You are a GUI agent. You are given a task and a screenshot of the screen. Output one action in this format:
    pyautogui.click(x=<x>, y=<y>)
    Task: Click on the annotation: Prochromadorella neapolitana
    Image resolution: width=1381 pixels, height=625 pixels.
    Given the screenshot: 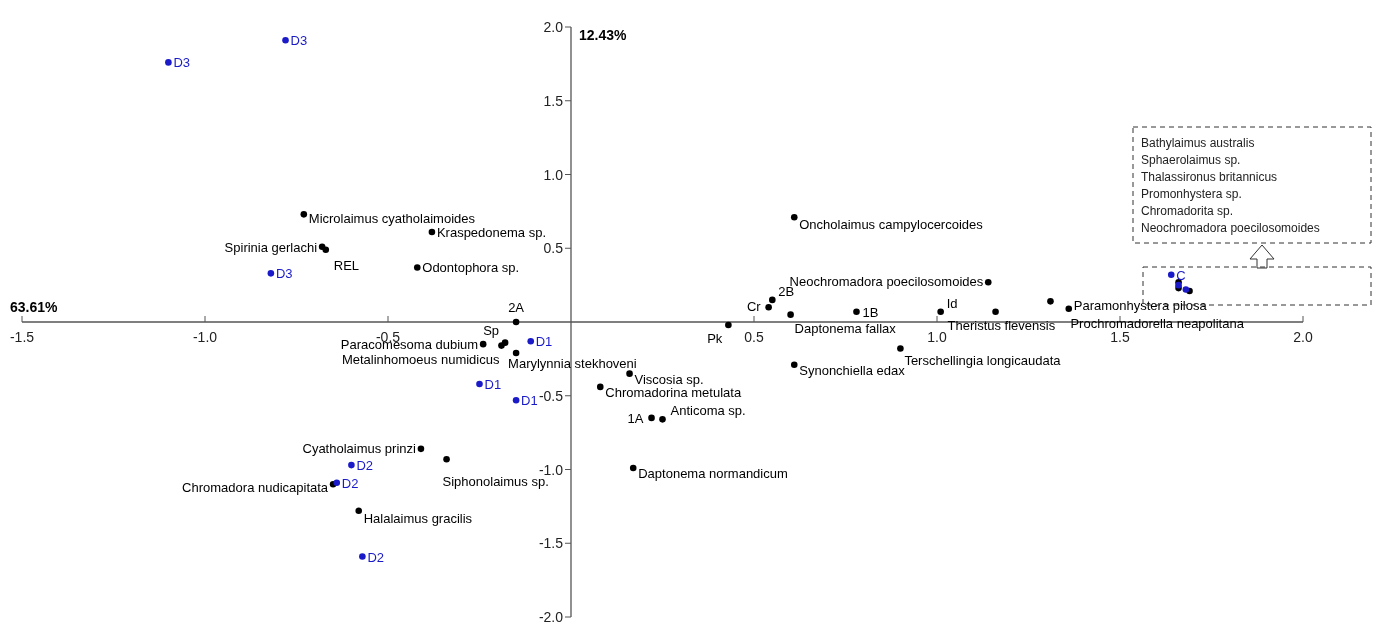 What is the action you would take?
    pyautogui.click(x=1157, y=324)
    